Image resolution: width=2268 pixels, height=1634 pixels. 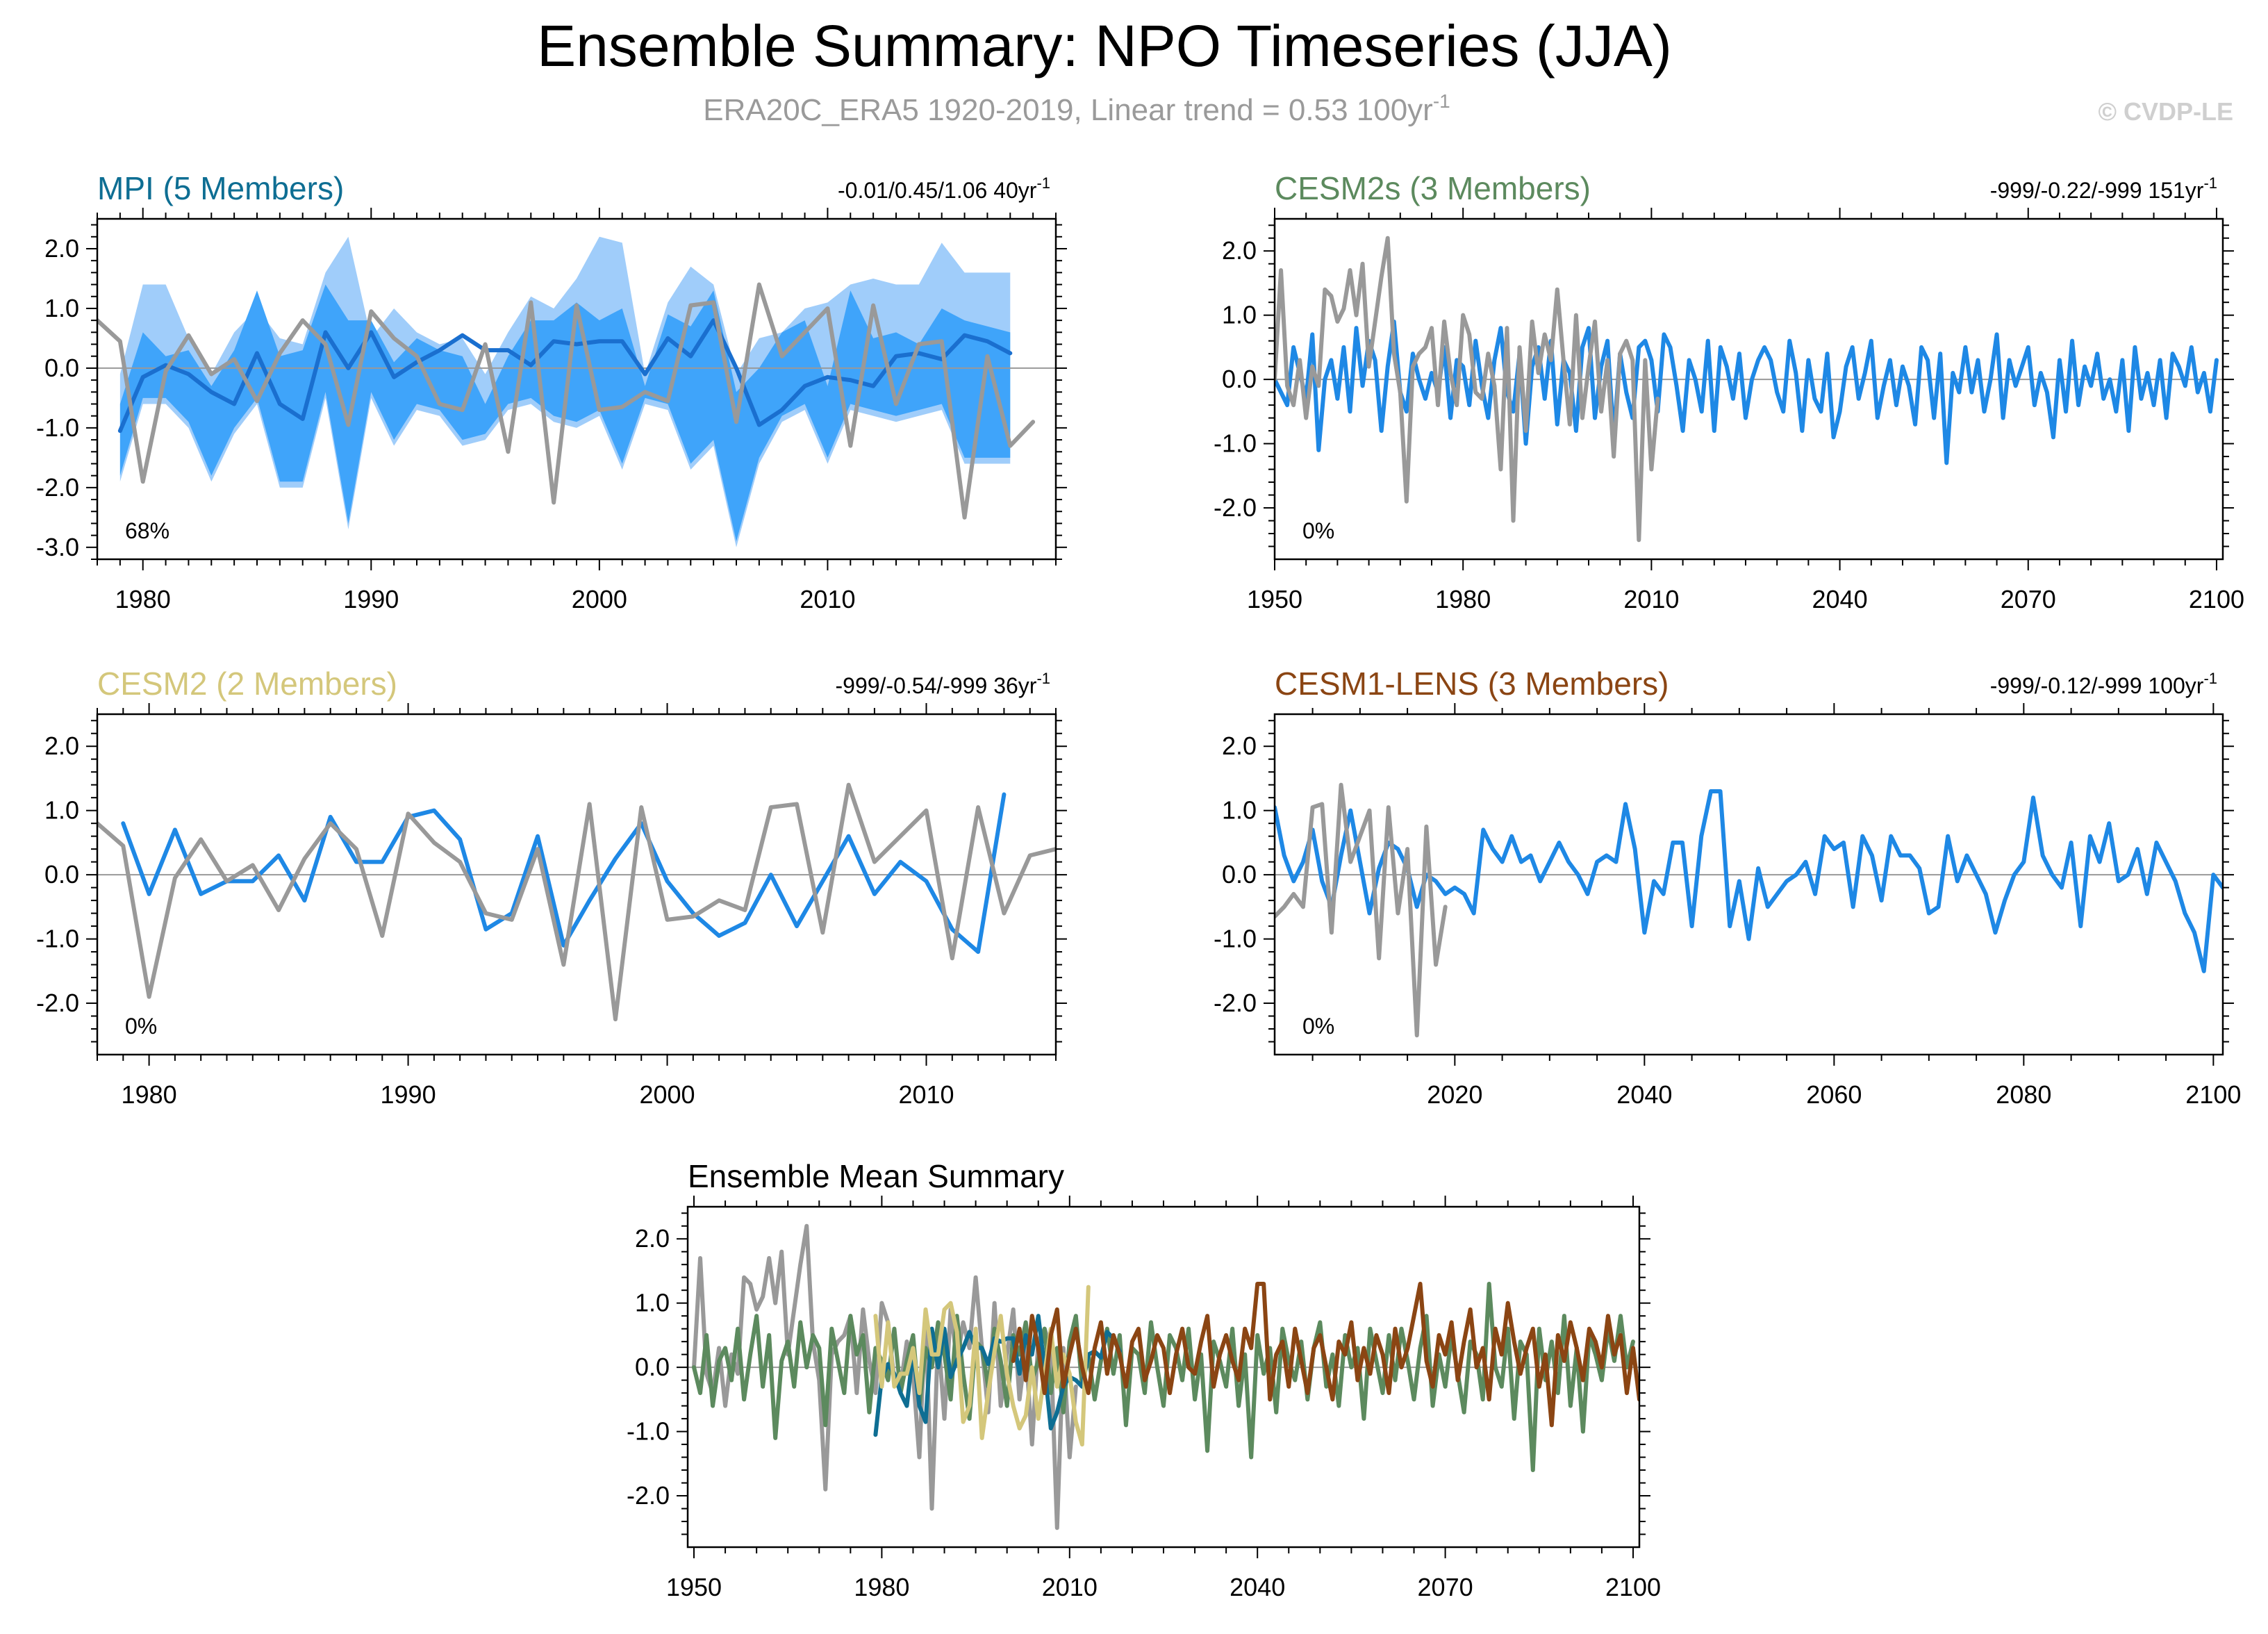 I want to click on series-line-cesm1-lens, so click(x=1325, y=1354).